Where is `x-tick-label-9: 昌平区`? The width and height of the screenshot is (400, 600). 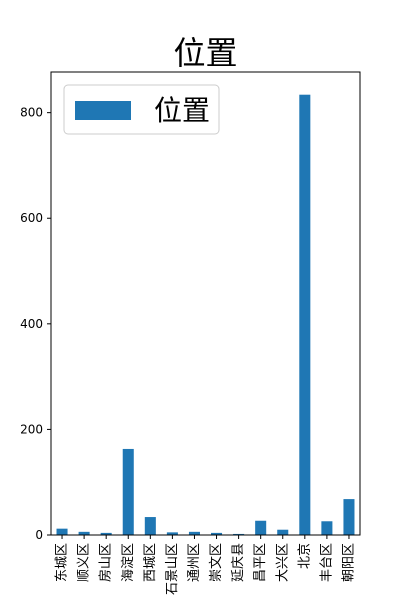 x-tick-label-9: 昌平区 is located at coordinates (260, 562).